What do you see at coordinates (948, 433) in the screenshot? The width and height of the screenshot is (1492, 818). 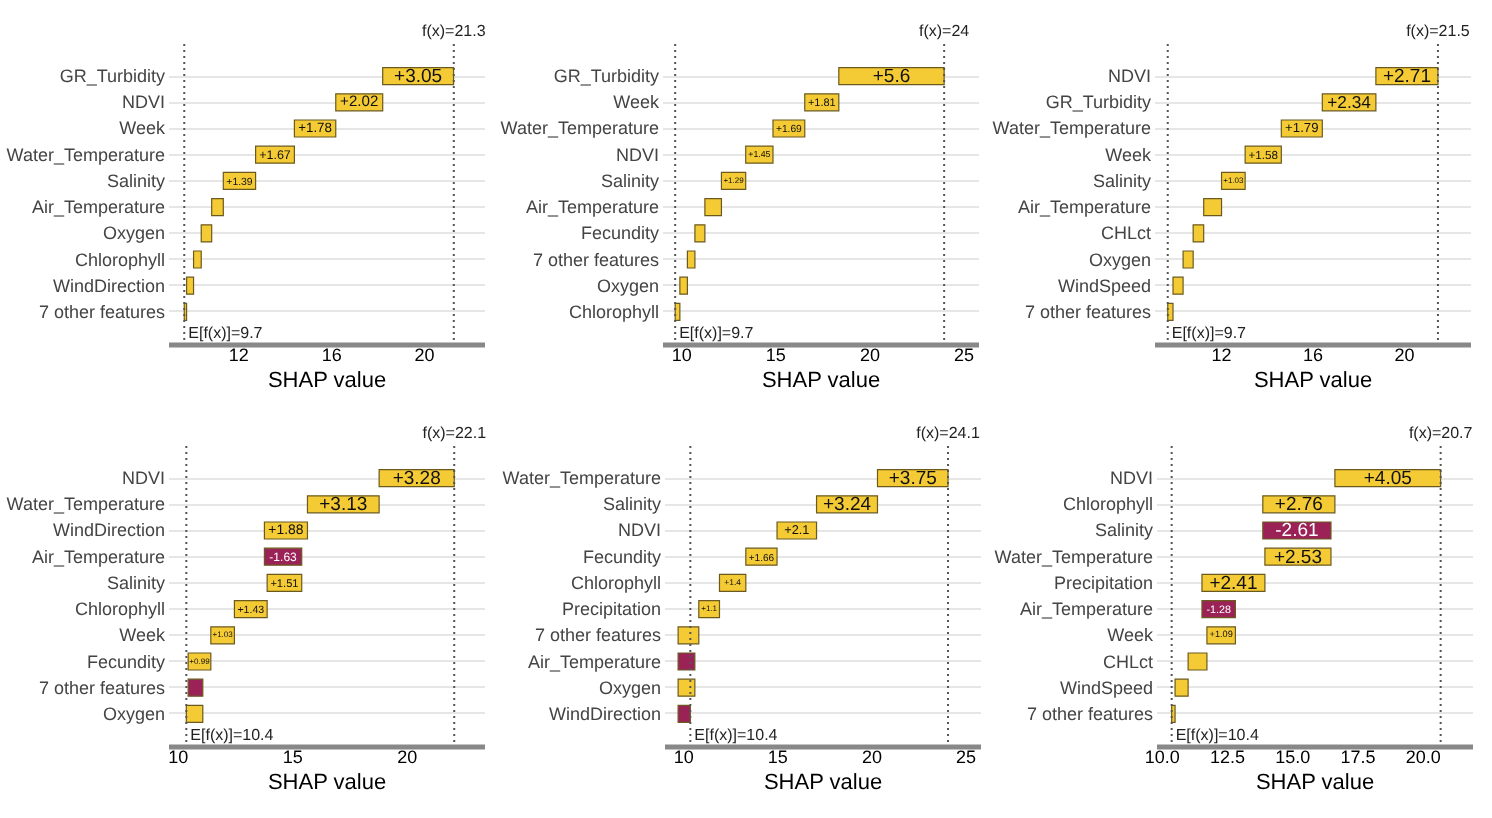 I see `ref-line-label: f(x)=24.1` at bounding box center [948, 433].